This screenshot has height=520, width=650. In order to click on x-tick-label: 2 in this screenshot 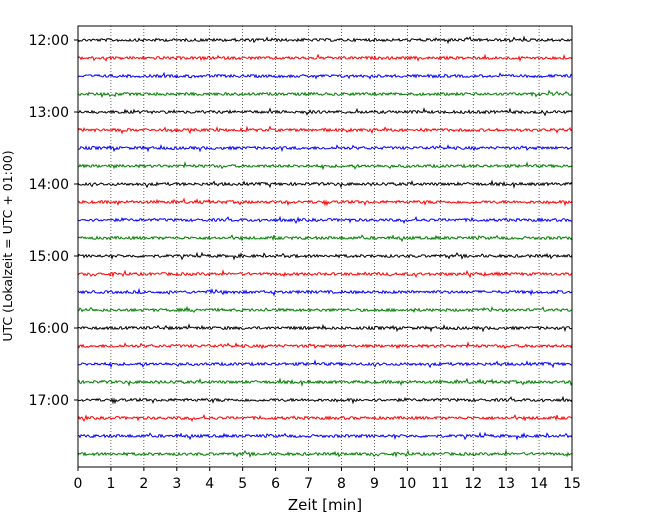, I will do `click(143, 484)`.